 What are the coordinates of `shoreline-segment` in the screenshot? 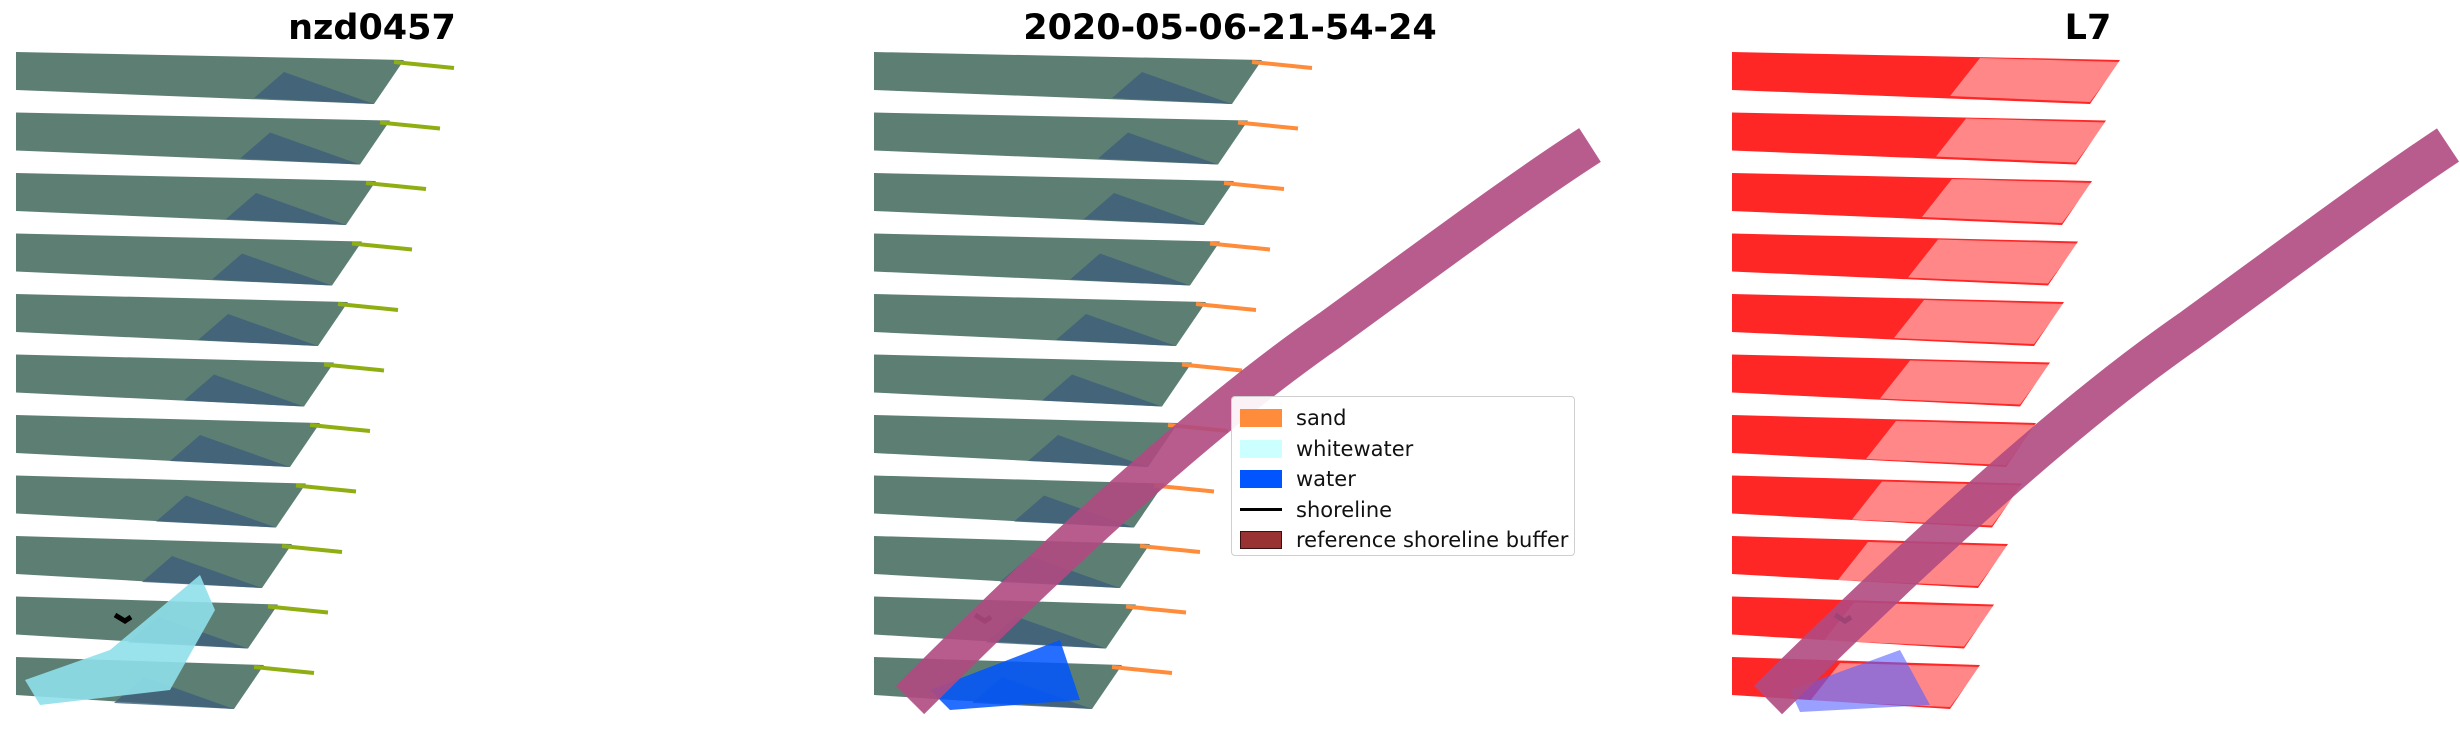 It's located at (123, 618).